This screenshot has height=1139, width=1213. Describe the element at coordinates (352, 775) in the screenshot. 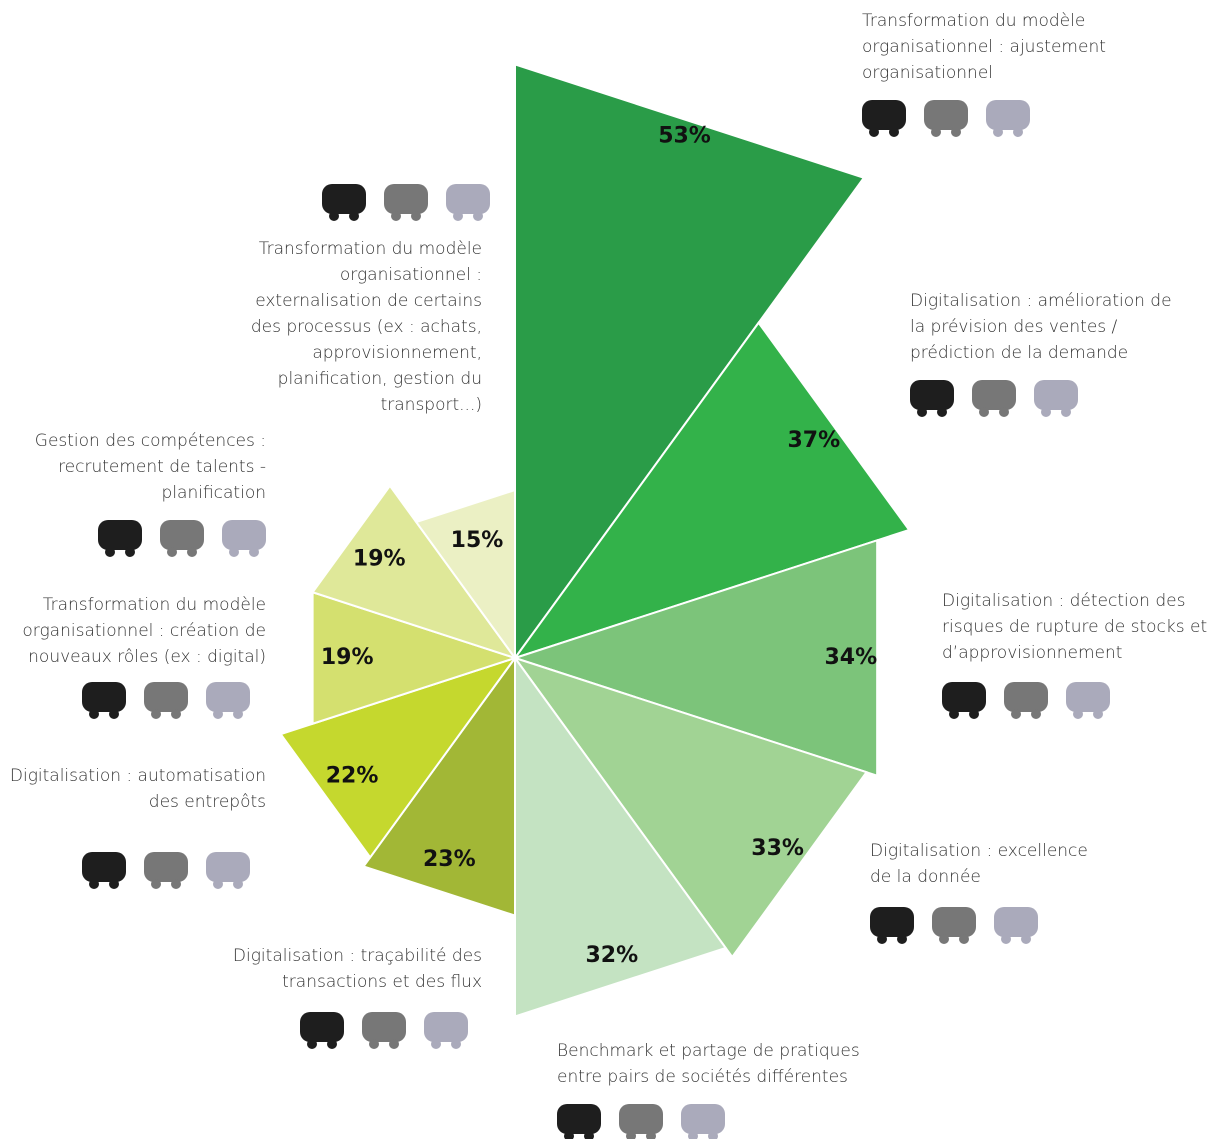

I see `value-label: 22%` at that location.